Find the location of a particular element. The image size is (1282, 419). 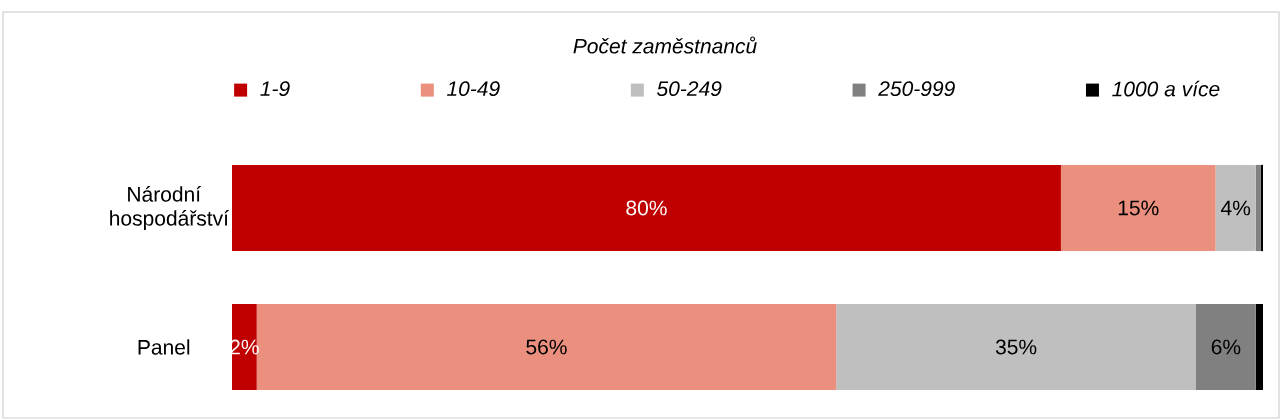

data-label: 35% is located at coordinates (1016, 347).